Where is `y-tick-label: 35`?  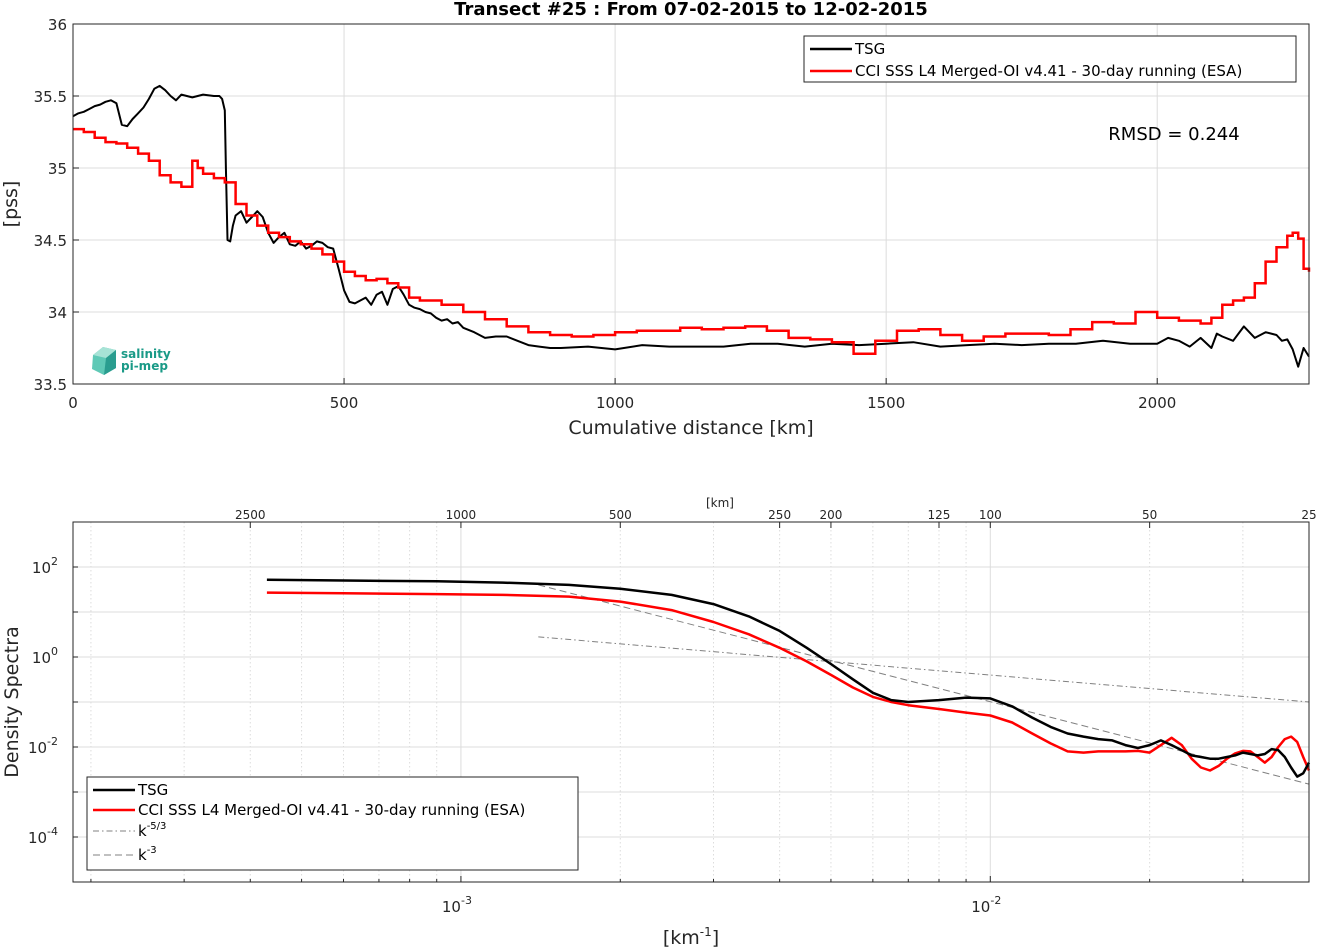
y-tick-label: 35 is located at coordinates (57, 169).